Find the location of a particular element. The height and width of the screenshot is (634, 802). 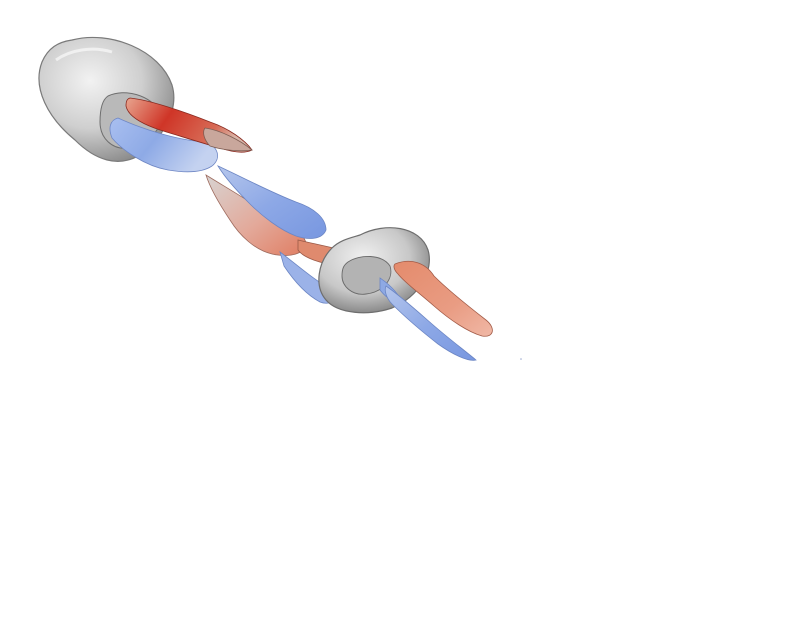

salmon-trailing-tail is located at coordinates (443, 298).